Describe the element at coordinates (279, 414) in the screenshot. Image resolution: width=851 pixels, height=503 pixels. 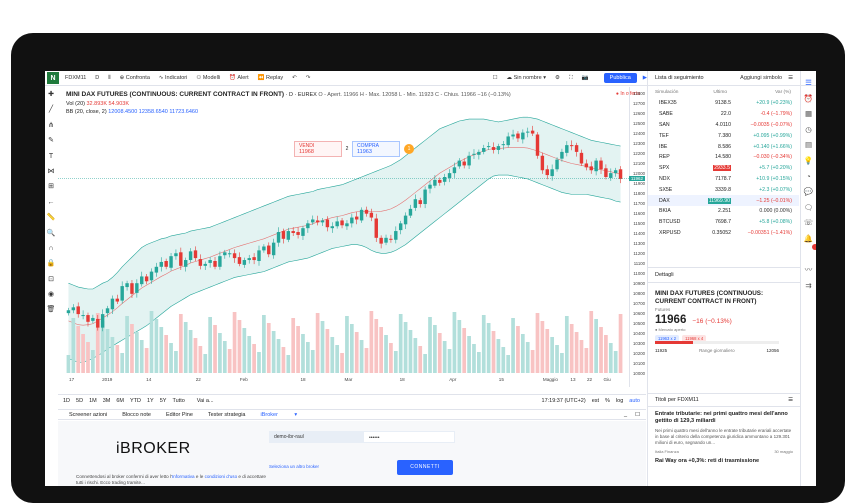
I see `tab-ibroker: iBroker ▾` at that location.